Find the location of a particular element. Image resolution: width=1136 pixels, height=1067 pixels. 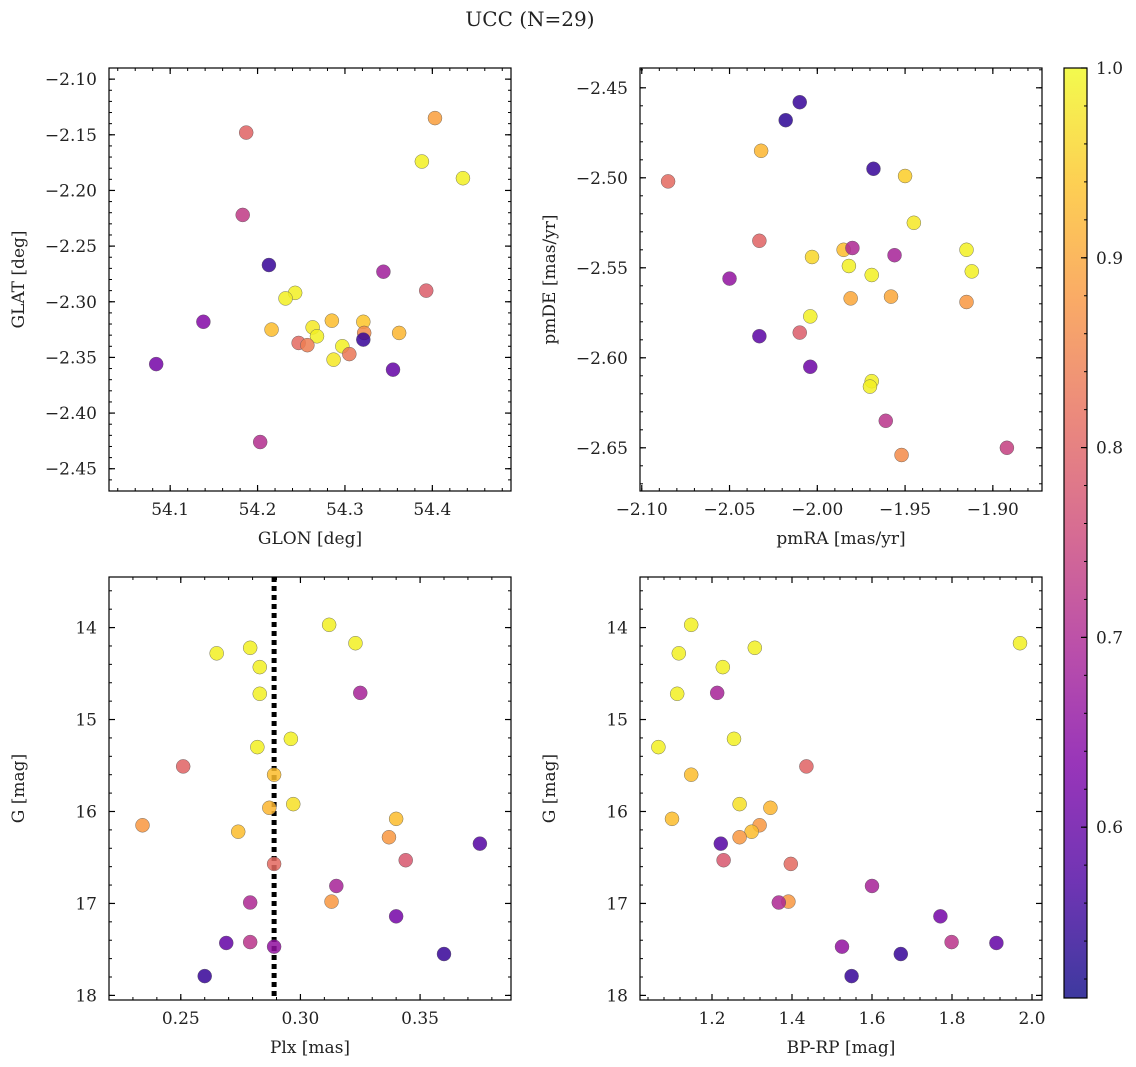

x-tick-label: 1.2 is located at coordinates (711, 1019).